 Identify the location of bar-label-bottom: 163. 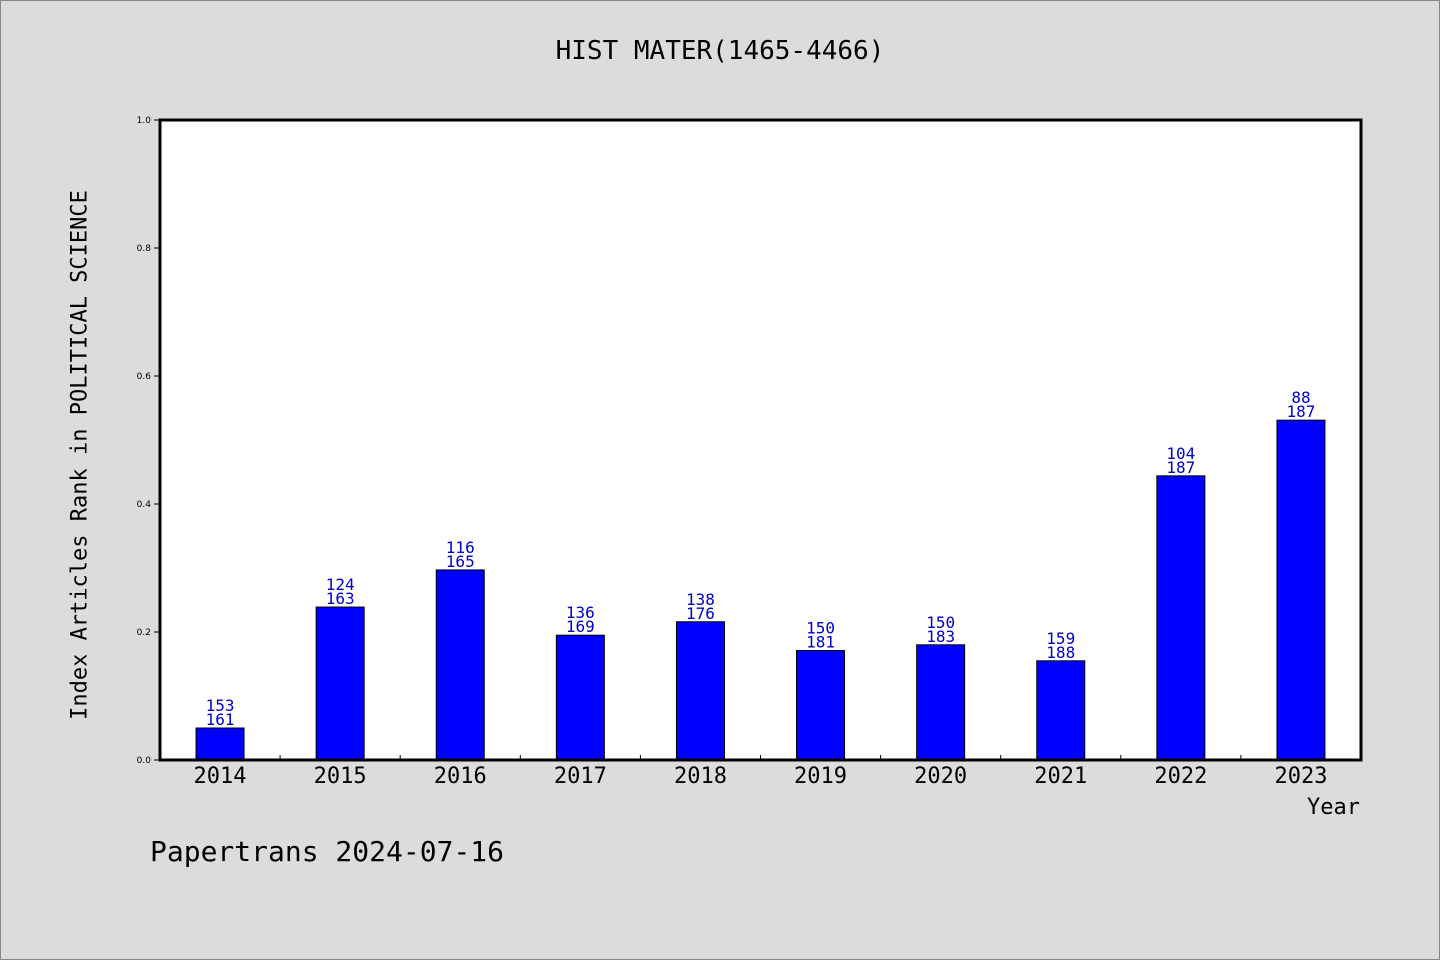
(340, 598).